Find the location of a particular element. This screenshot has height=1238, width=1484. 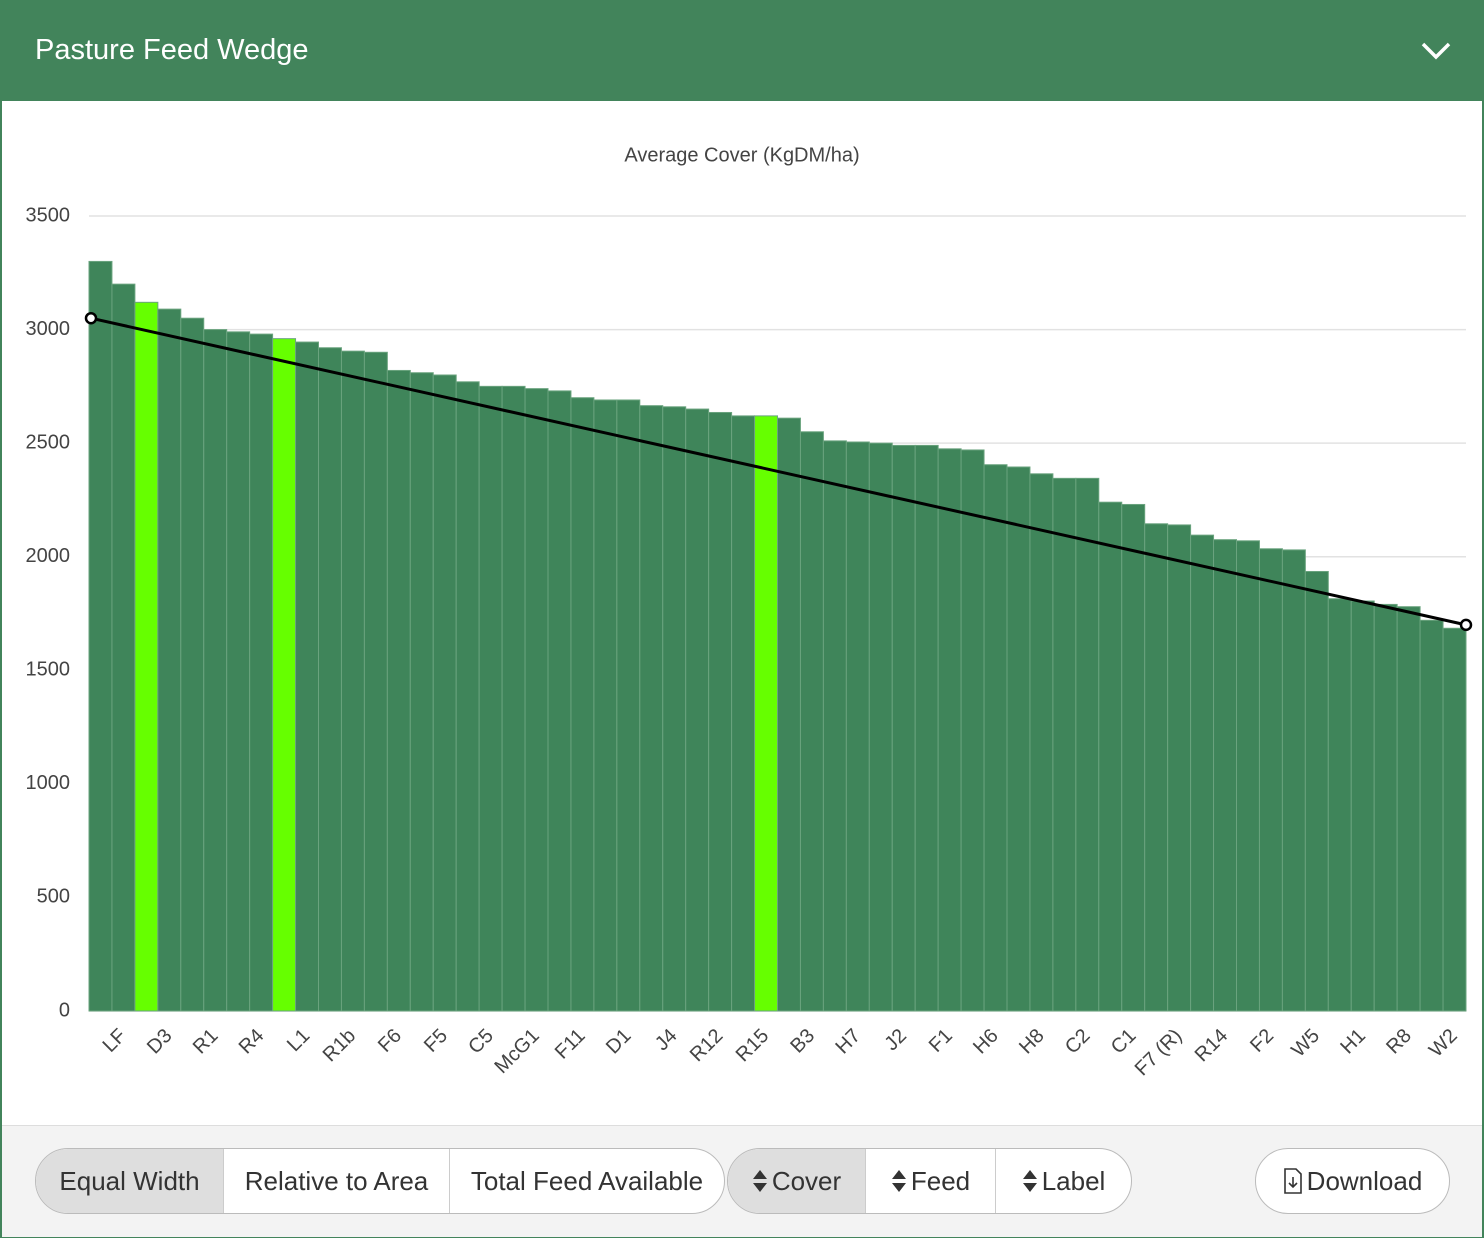

sort-button: Label is located at coordinates (1063, 1181).